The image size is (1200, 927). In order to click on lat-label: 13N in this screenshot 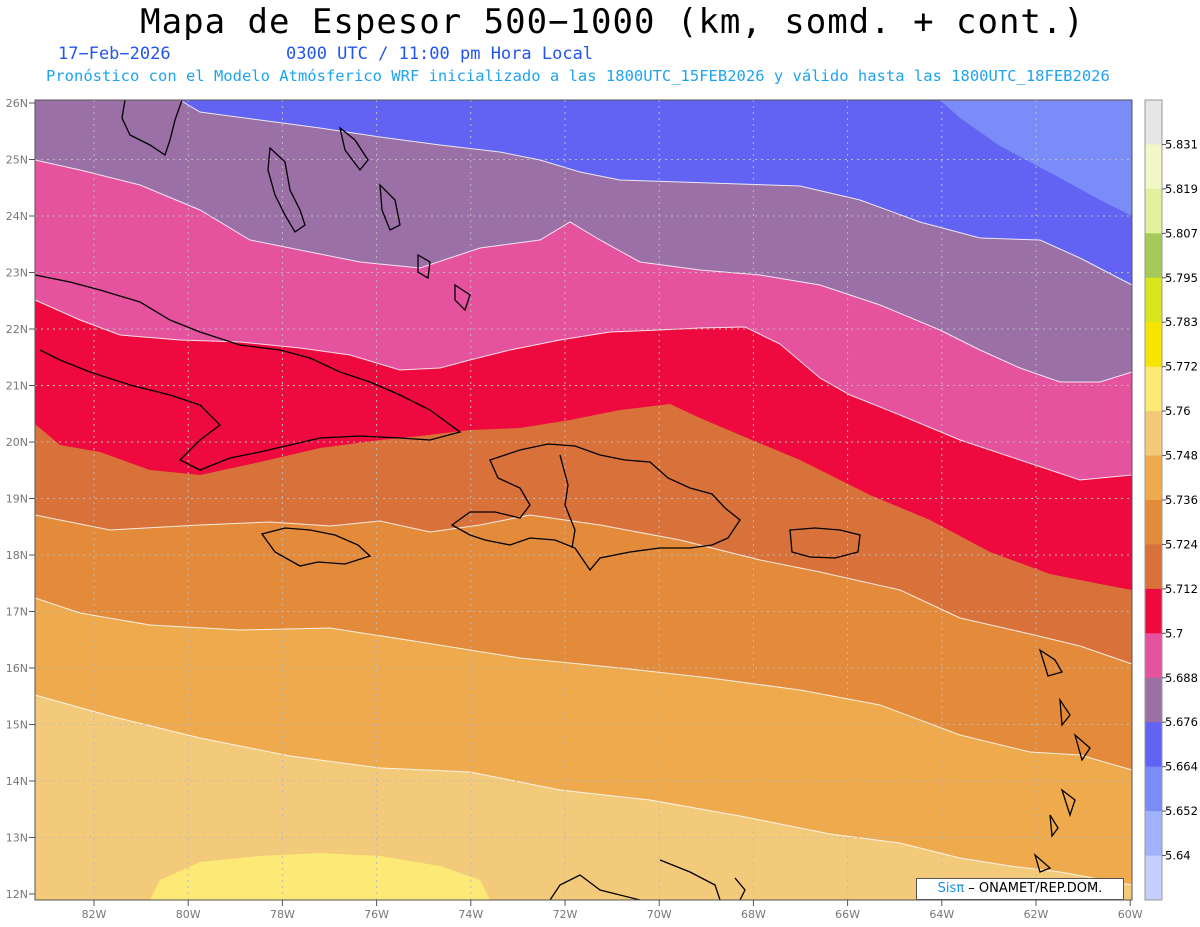, I will do `click(17, 838)`.